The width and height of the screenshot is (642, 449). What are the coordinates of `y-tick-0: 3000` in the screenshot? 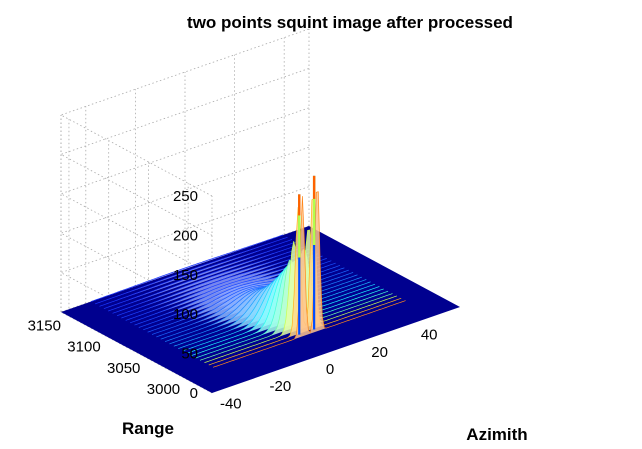 It's located at (163, 389).